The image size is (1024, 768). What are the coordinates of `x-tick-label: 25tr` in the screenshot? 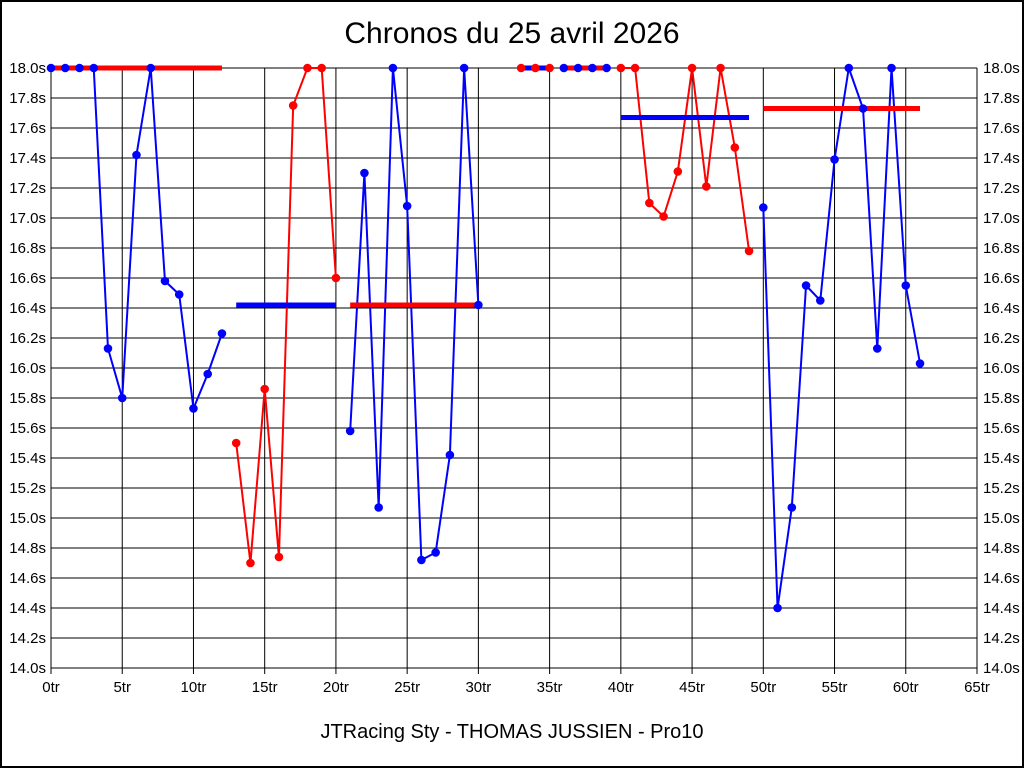 It's located at (407, 687).